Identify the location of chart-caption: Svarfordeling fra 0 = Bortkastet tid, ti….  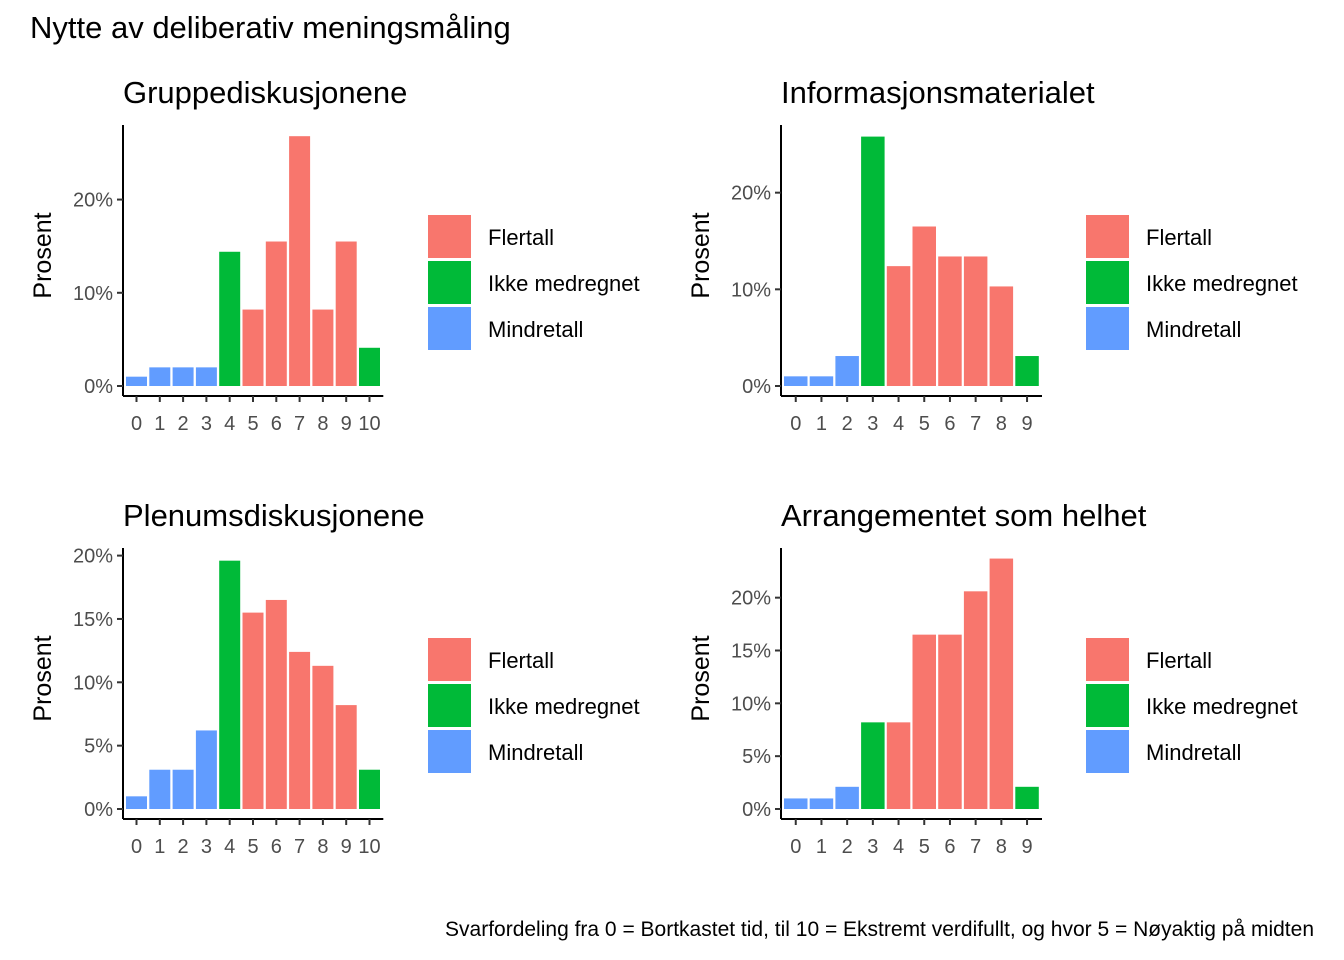
(879, 929).